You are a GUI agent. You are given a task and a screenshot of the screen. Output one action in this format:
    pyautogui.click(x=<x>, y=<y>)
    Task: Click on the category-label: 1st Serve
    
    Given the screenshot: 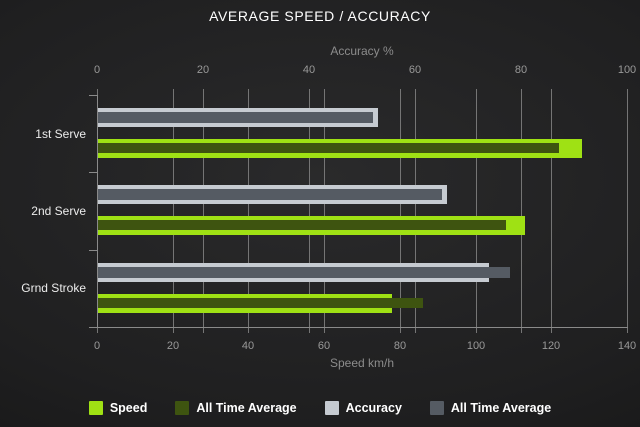 What is the action you would take?
    pyautogui.click(x=60, y=134)
    